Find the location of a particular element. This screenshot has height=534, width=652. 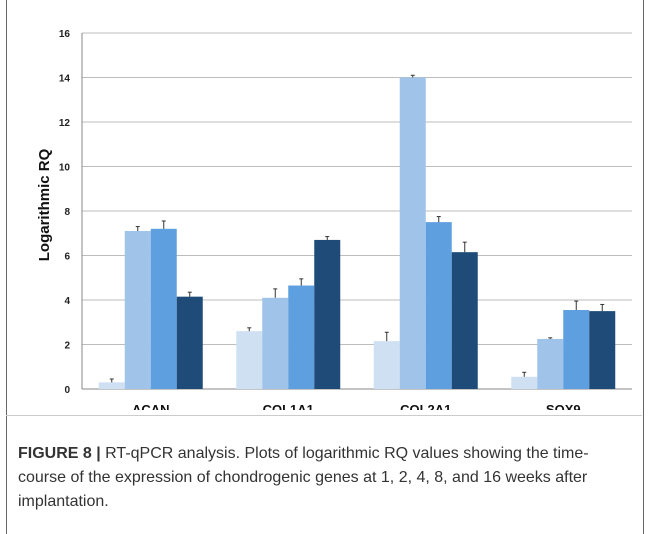

y-axis-label: Logarithmic RQ is located at coordinates (44, 204).